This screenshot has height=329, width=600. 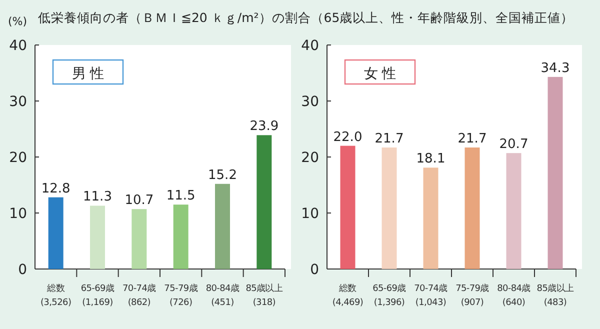 What do you see at coordinates (264, 295) in the screenshot?
I see `x-tick-label: 85歳以上 (318)` at bounding box center [264, 295].